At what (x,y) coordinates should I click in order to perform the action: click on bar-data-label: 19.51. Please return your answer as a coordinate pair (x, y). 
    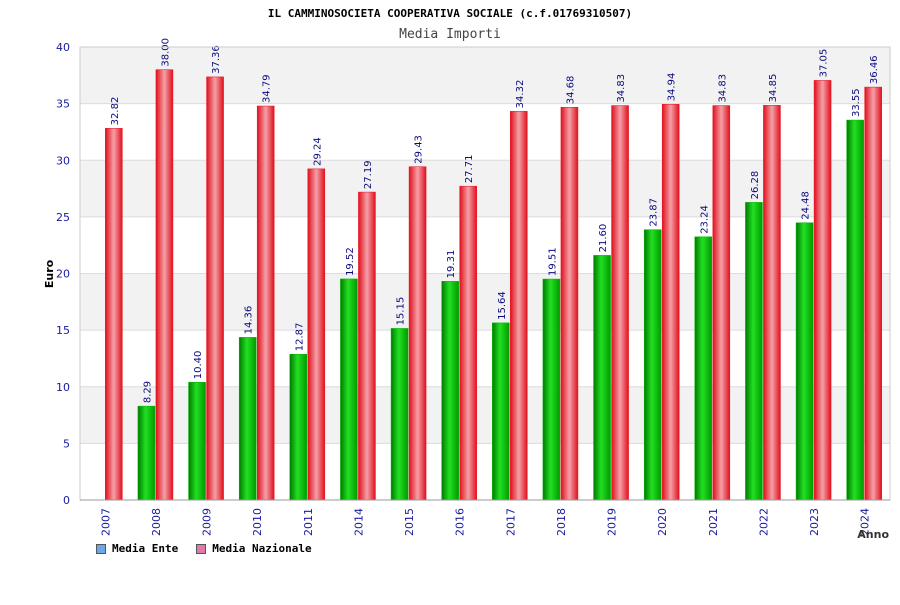
    Looking at the image, I should click on (552, 261).